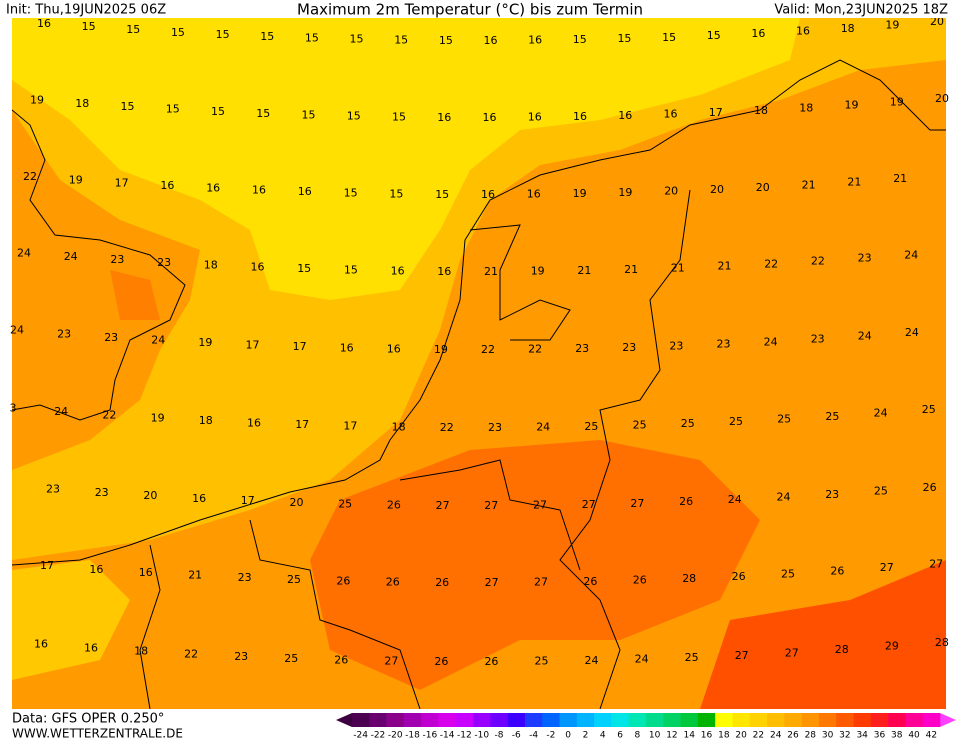 The height and width of the screenshot is (741, 959). Describe the element at coordinates (724, 736) in the screenshot. I see `colorbar-label: 18` at that location.